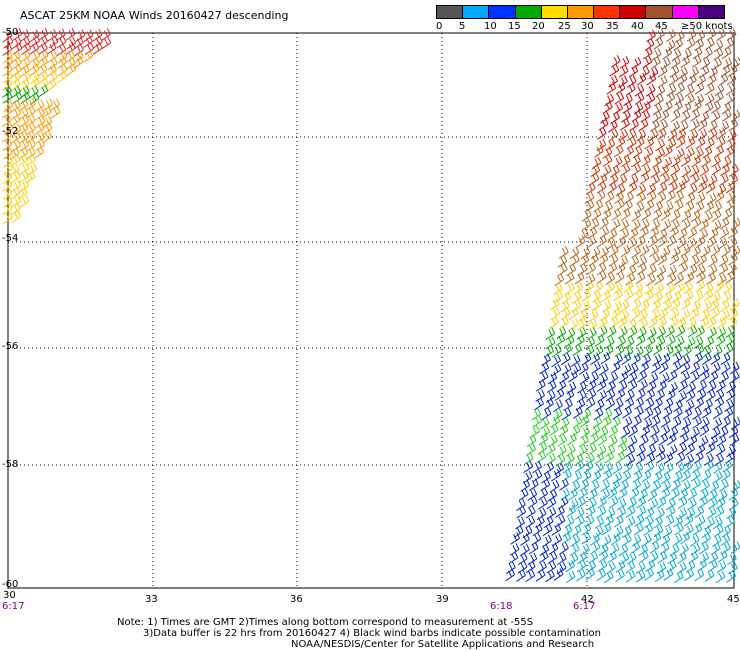 The height and width of the screenshot is (650, 740). Describe the element at coordinates (707, 26) in the screenshot. I see `legend-label: ≥50 knots` at that location.